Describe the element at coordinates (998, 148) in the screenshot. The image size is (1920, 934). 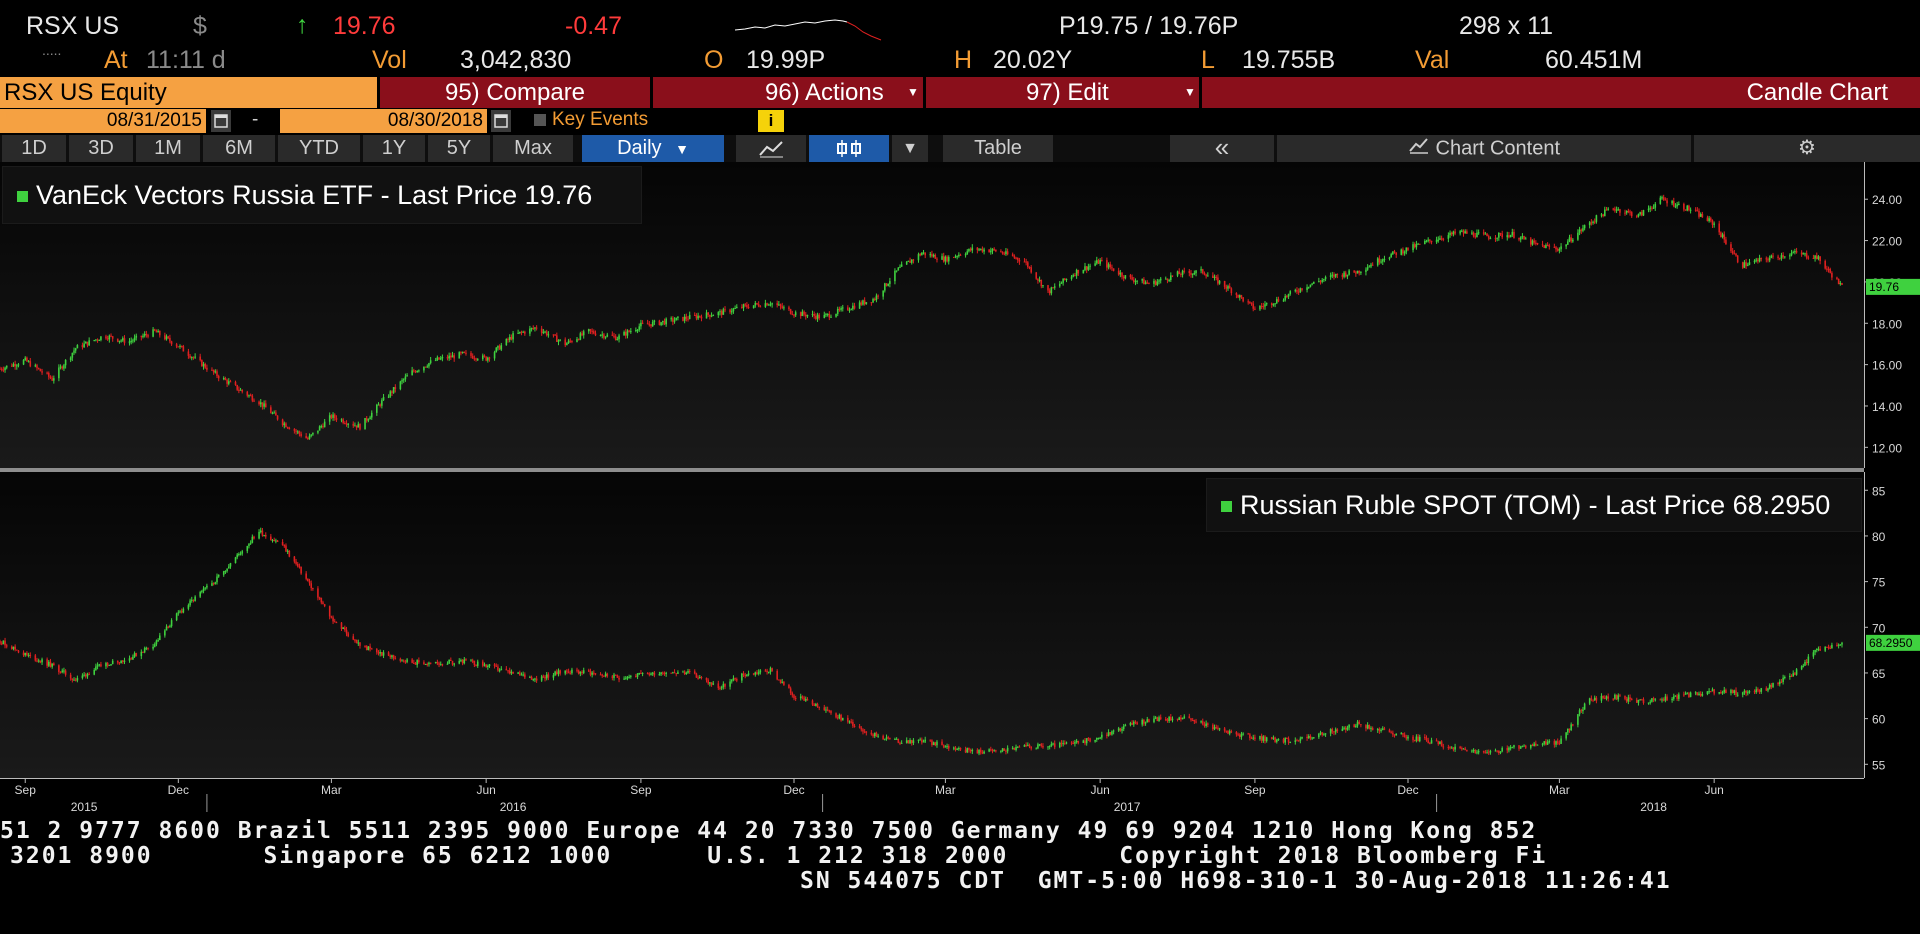
I see `table-button: Table` at that location.